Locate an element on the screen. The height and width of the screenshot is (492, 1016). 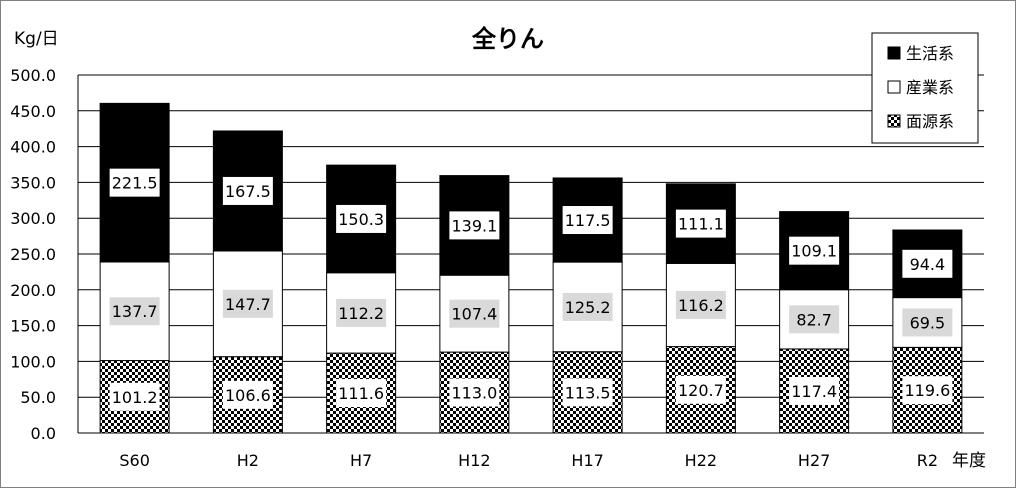
x-tick-label: H12 is located at coordinates (474, 460).